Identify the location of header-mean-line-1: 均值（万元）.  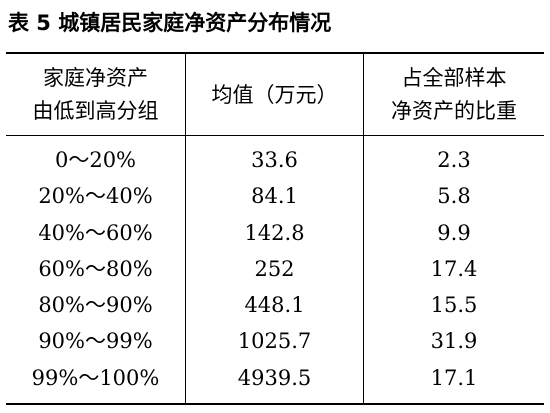
(274, 94).